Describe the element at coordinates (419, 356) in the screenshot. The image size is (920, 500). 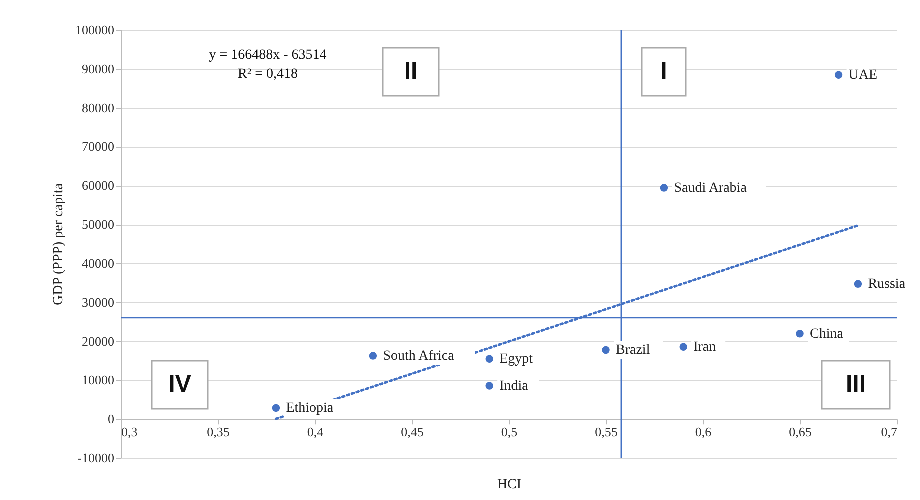
I see `series-label: South Africa` at that location.